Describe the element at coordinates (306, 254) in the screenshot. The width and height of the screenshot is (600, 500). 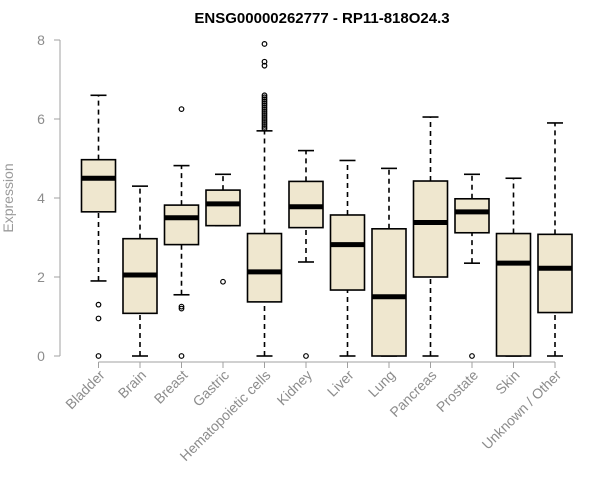
I see `box-group-kidney` at that location.